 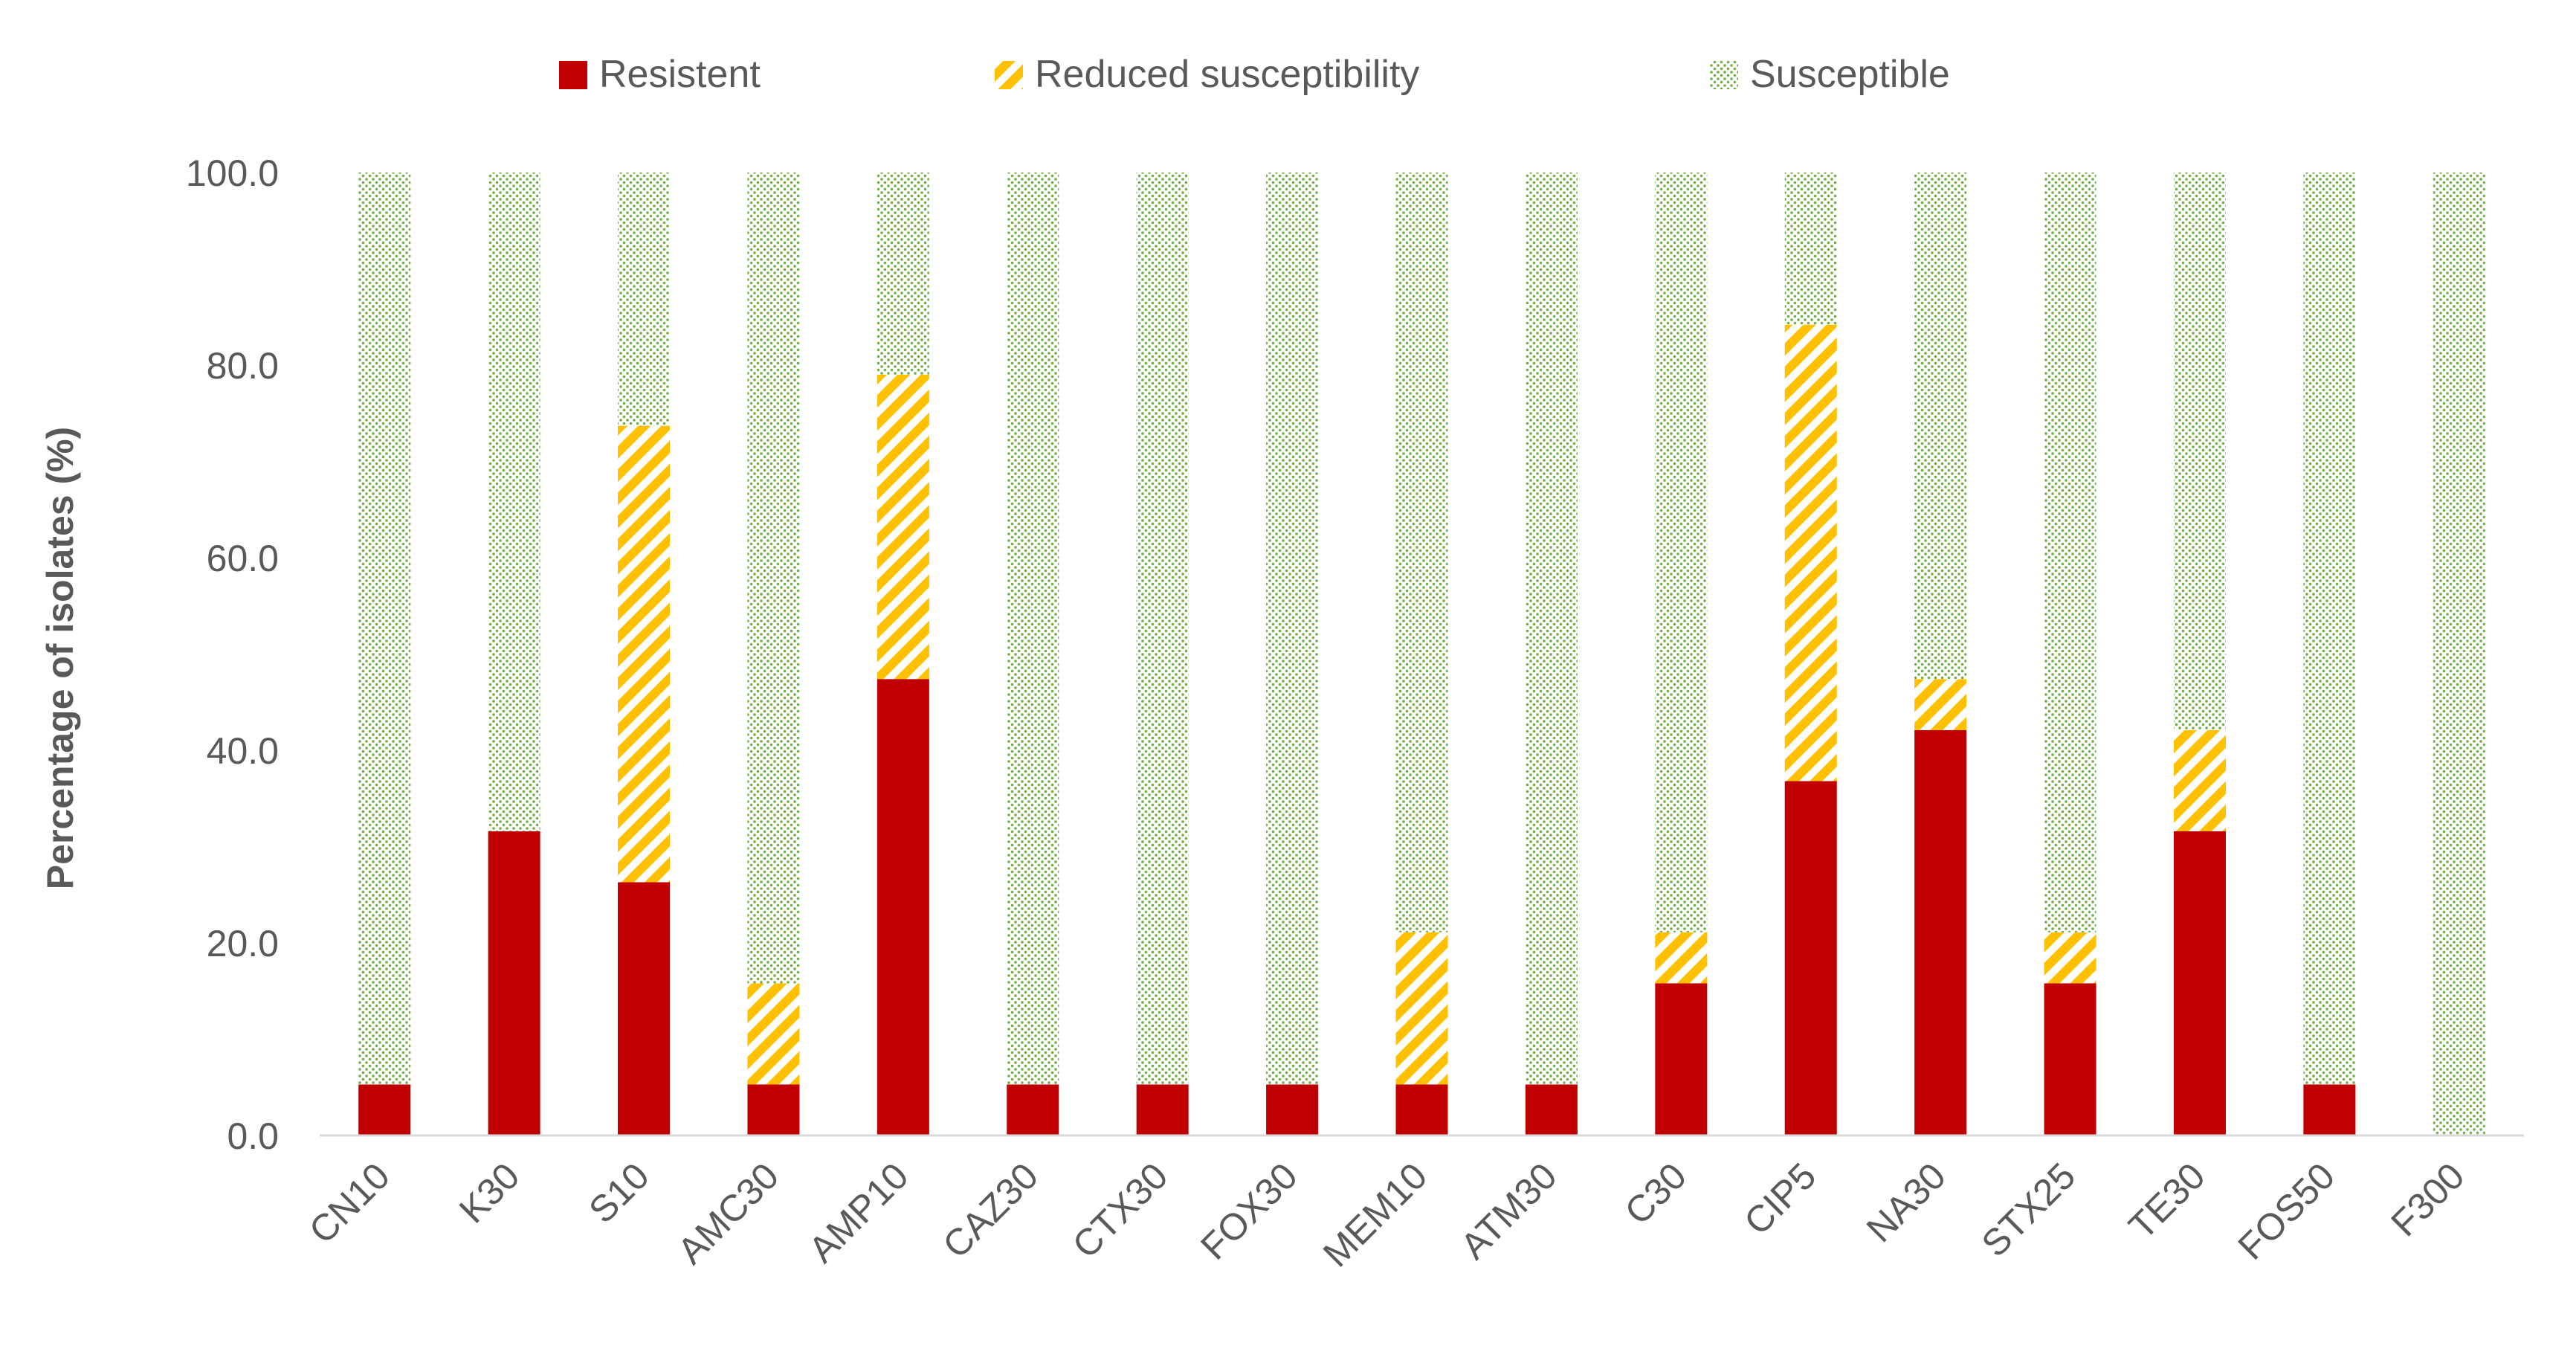 I want to click on bar-resistent-amp10, so click(x=903, y=907).